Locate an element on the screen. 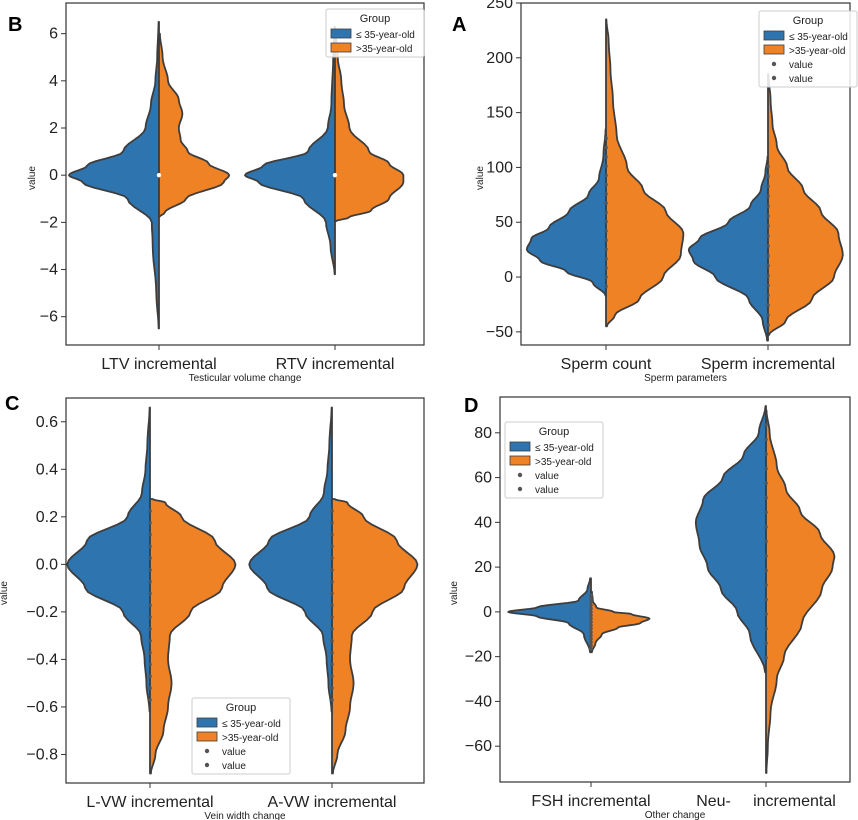 The image size is (858, 820). category-label: LTV incremental is located at coordinates (158, 364).